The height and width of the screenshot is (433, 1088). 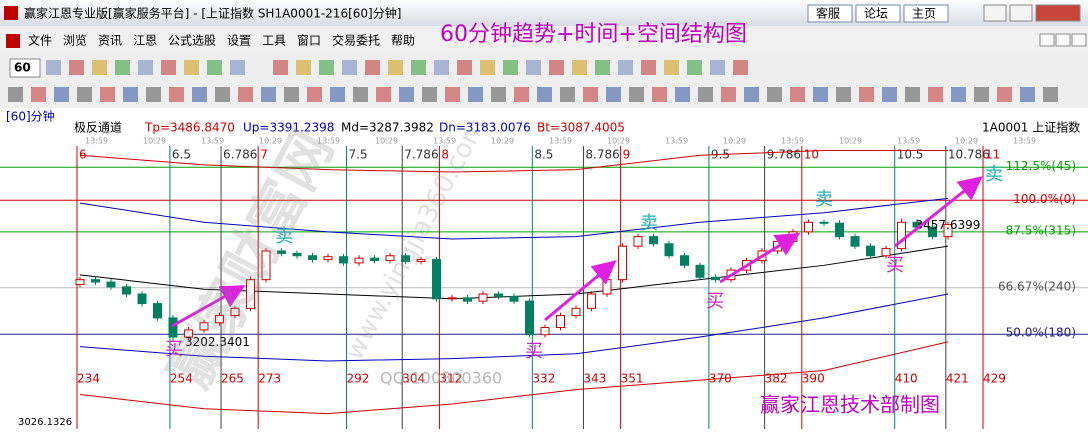 I want to click on menu-item: 浏览, so click(x=75, y=40).